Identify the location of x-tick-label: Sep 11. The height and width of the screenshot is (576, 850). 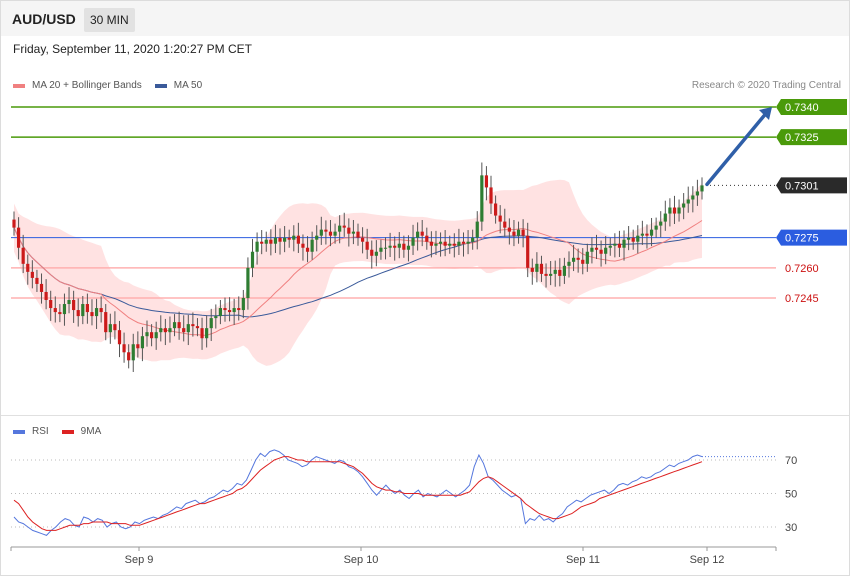
(583, 560).